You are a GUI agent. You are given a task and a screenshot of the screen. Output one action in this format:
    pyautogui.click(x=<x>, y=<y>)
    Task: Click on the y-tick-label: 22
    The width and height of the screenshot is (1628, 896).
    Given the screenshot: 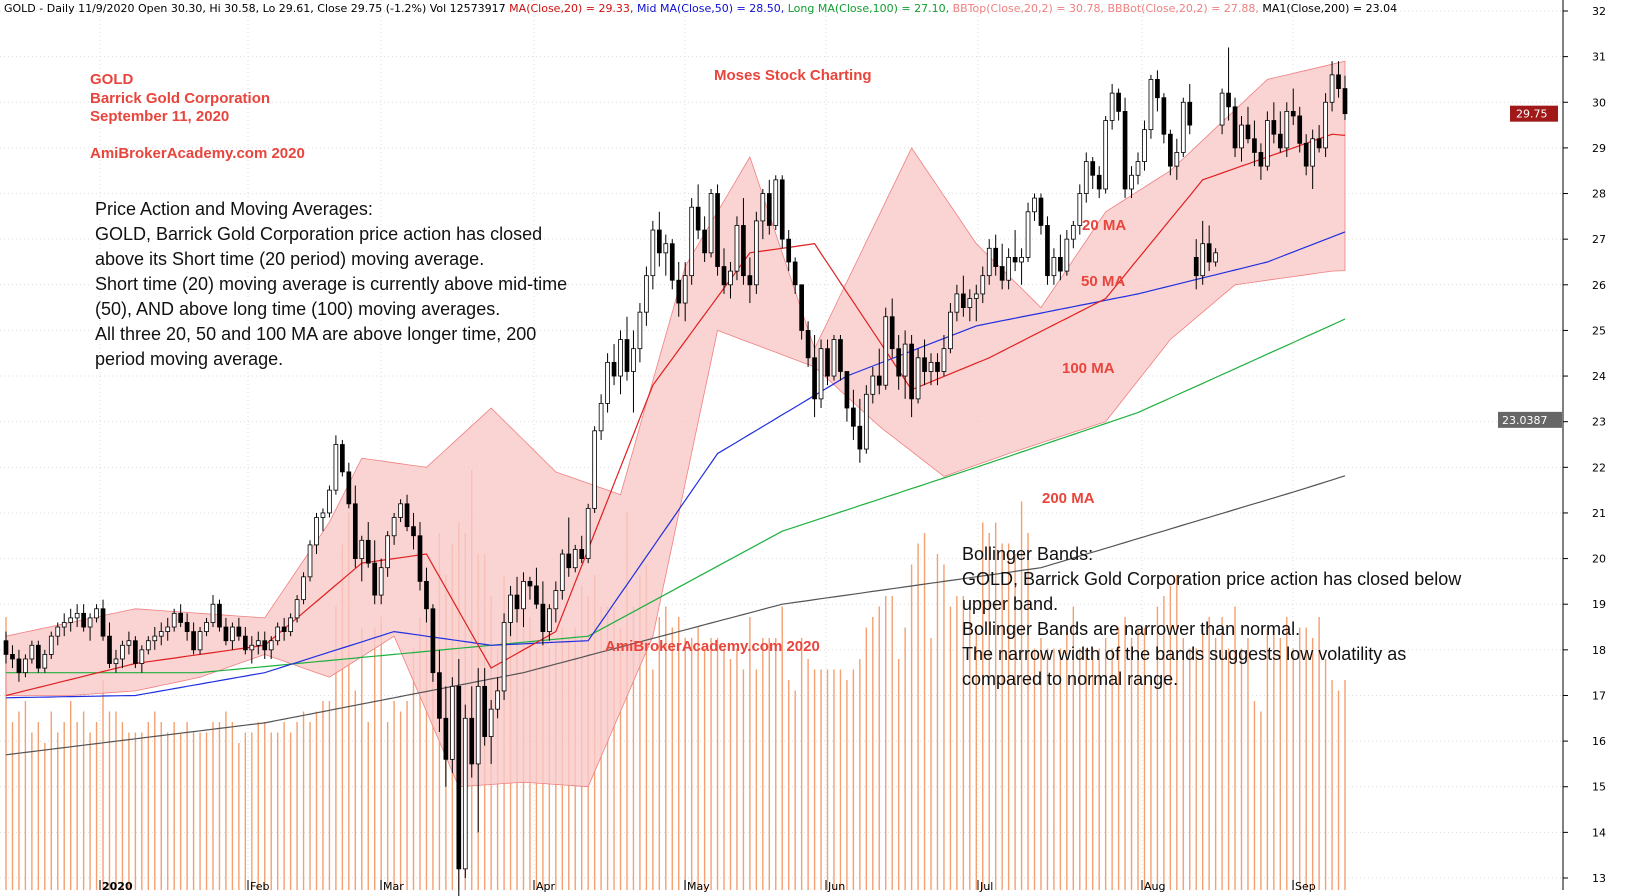 What is the action you would take?
    pyautogui.click(x=1599, y=467)
    